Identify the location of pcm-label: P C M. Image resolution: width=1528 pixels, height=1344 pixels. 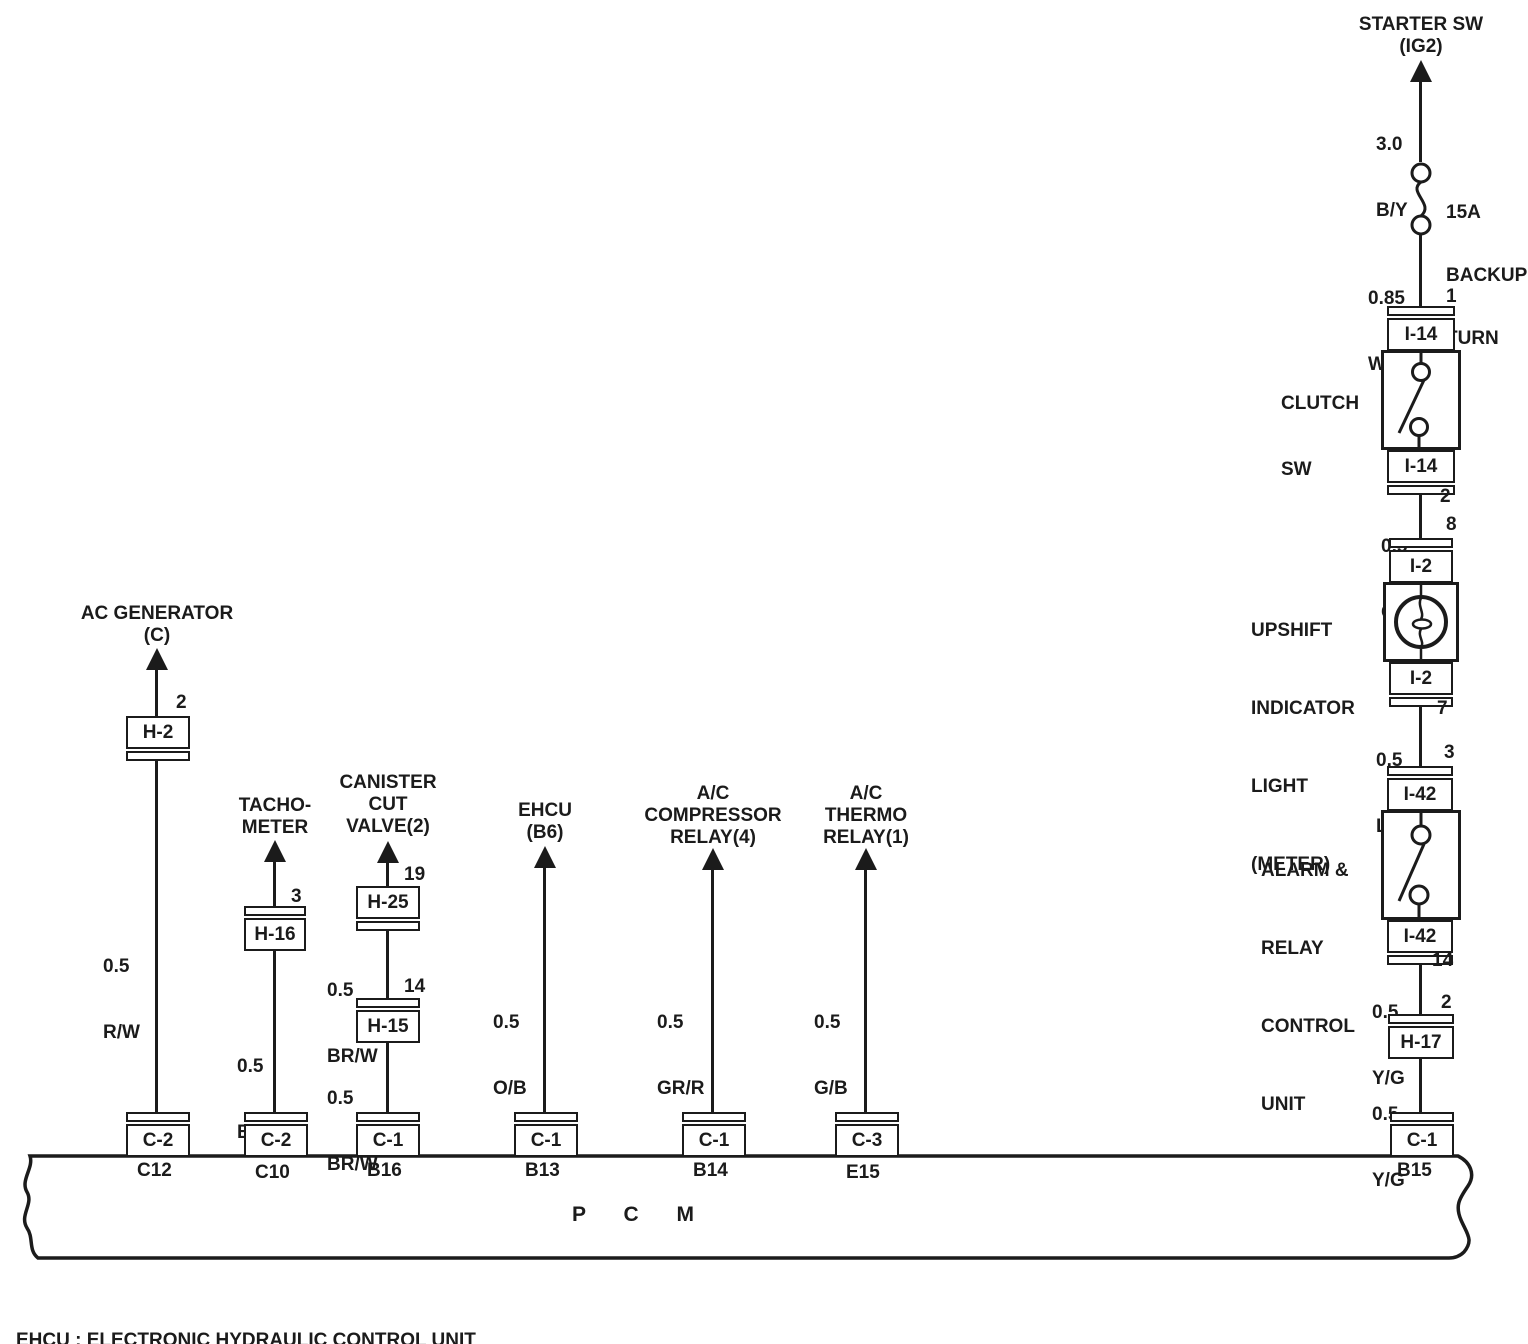
(633, 1214).